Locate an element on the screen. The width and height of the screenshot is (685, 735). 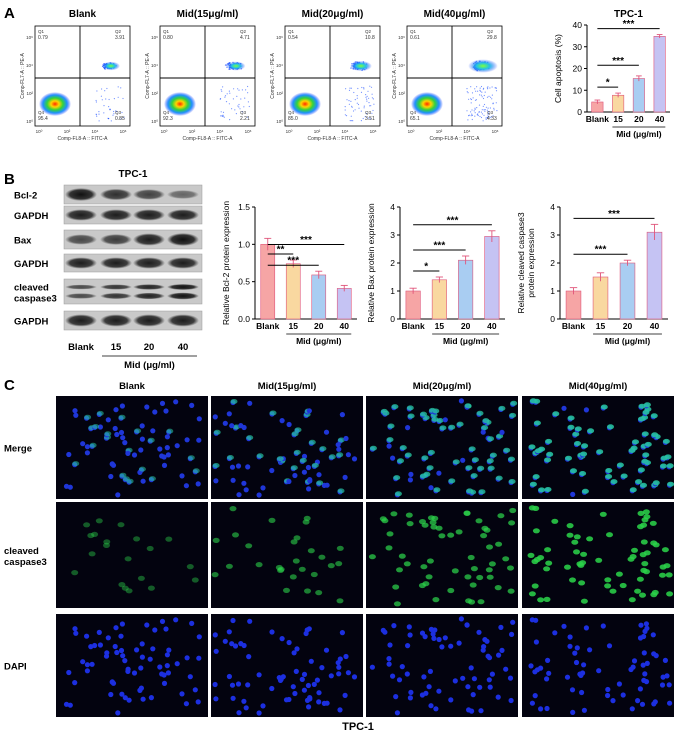
wb-title: TPC-1 is located at coordinates (133, 174).